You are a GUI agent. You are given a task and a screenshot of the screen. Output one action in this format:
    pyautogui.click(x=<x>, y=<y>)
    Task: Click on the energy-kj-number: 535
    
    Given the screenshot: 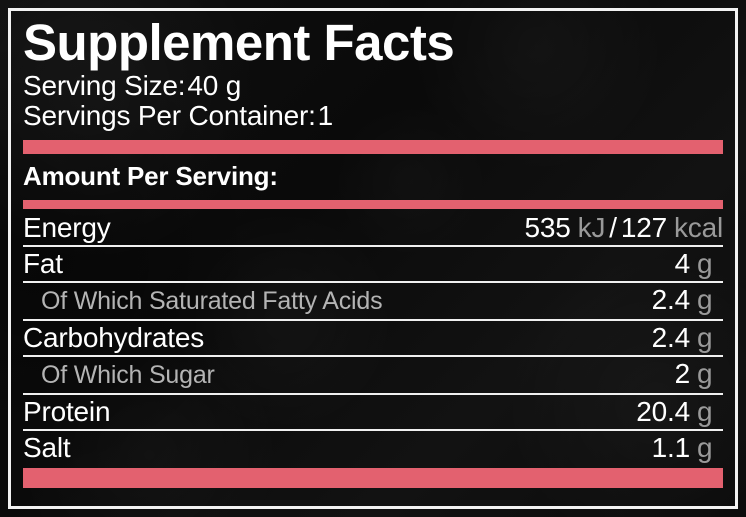 What is the action you would take?
    pyautogui.click(x=547, y=227)
    